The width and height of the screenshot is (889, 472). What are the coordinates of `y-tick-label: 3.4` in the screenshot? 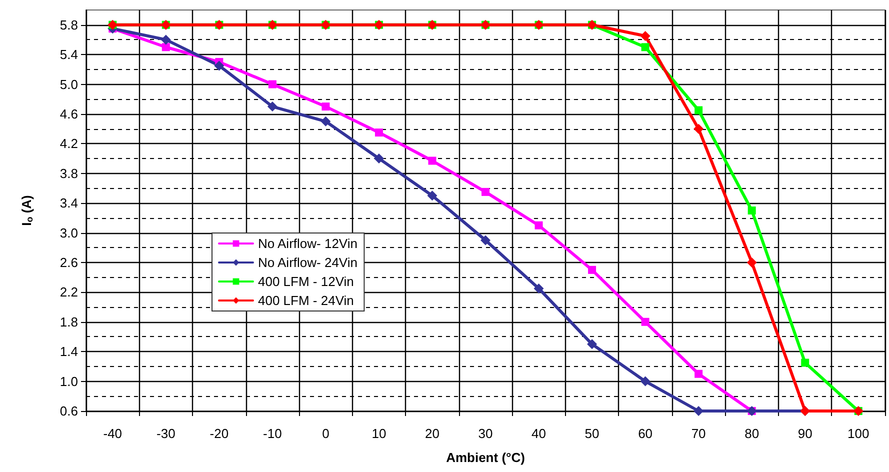 It's located at (69, 203).